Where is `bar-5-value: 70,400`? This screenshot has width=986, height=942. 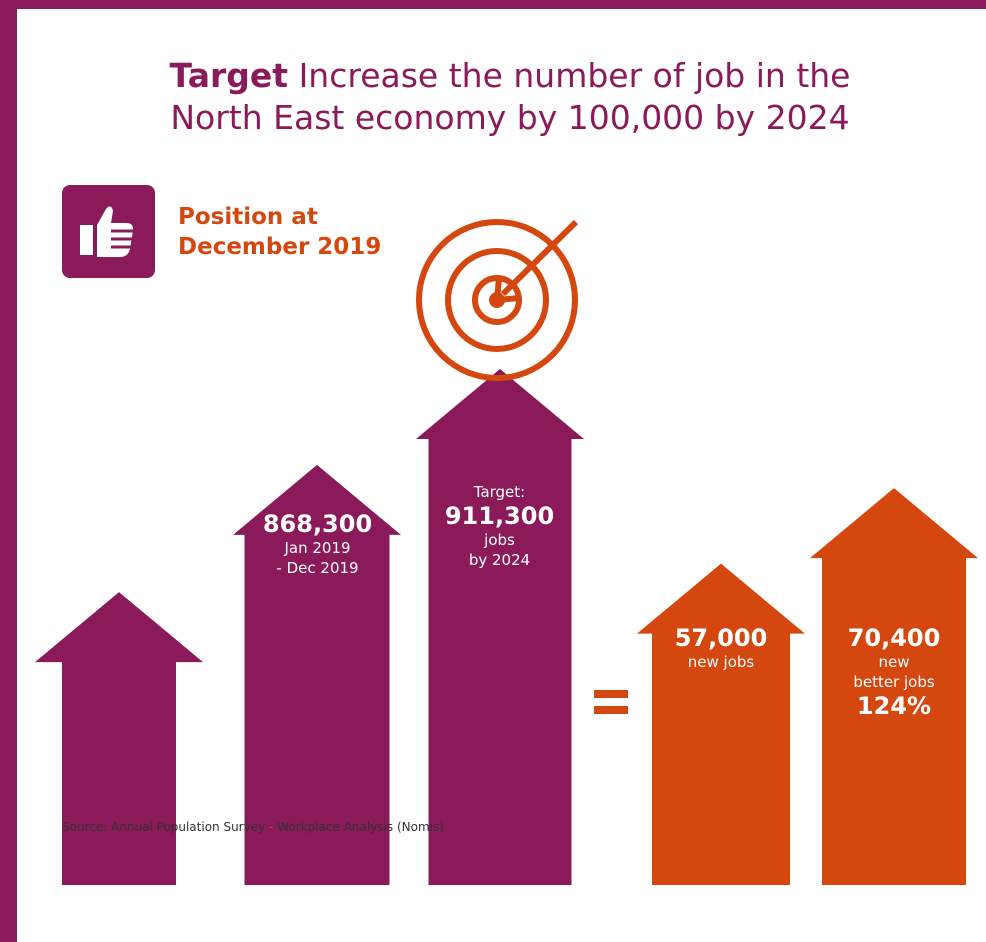 bar-5-value: 70,400 is located at coordinates (894, 638).